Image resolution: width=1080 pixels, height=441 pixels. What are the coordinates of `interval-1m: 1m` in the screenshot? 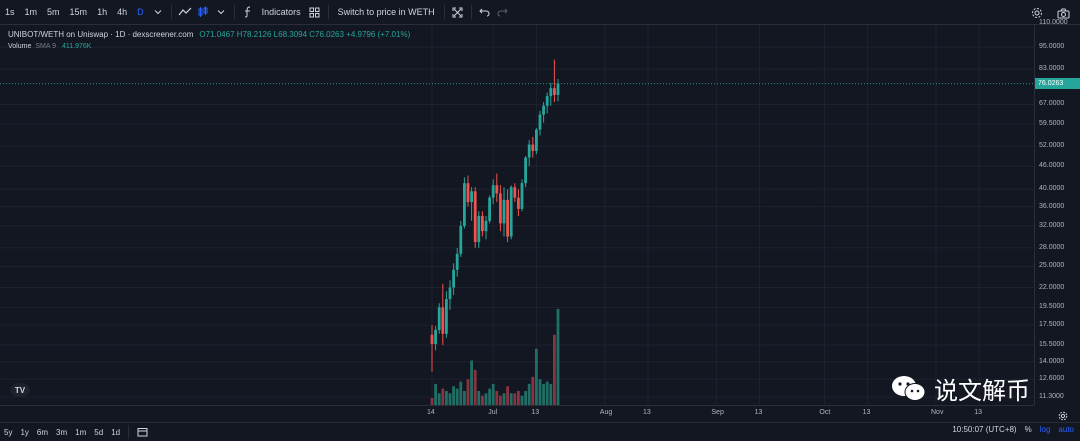 It's located at (31, 12).